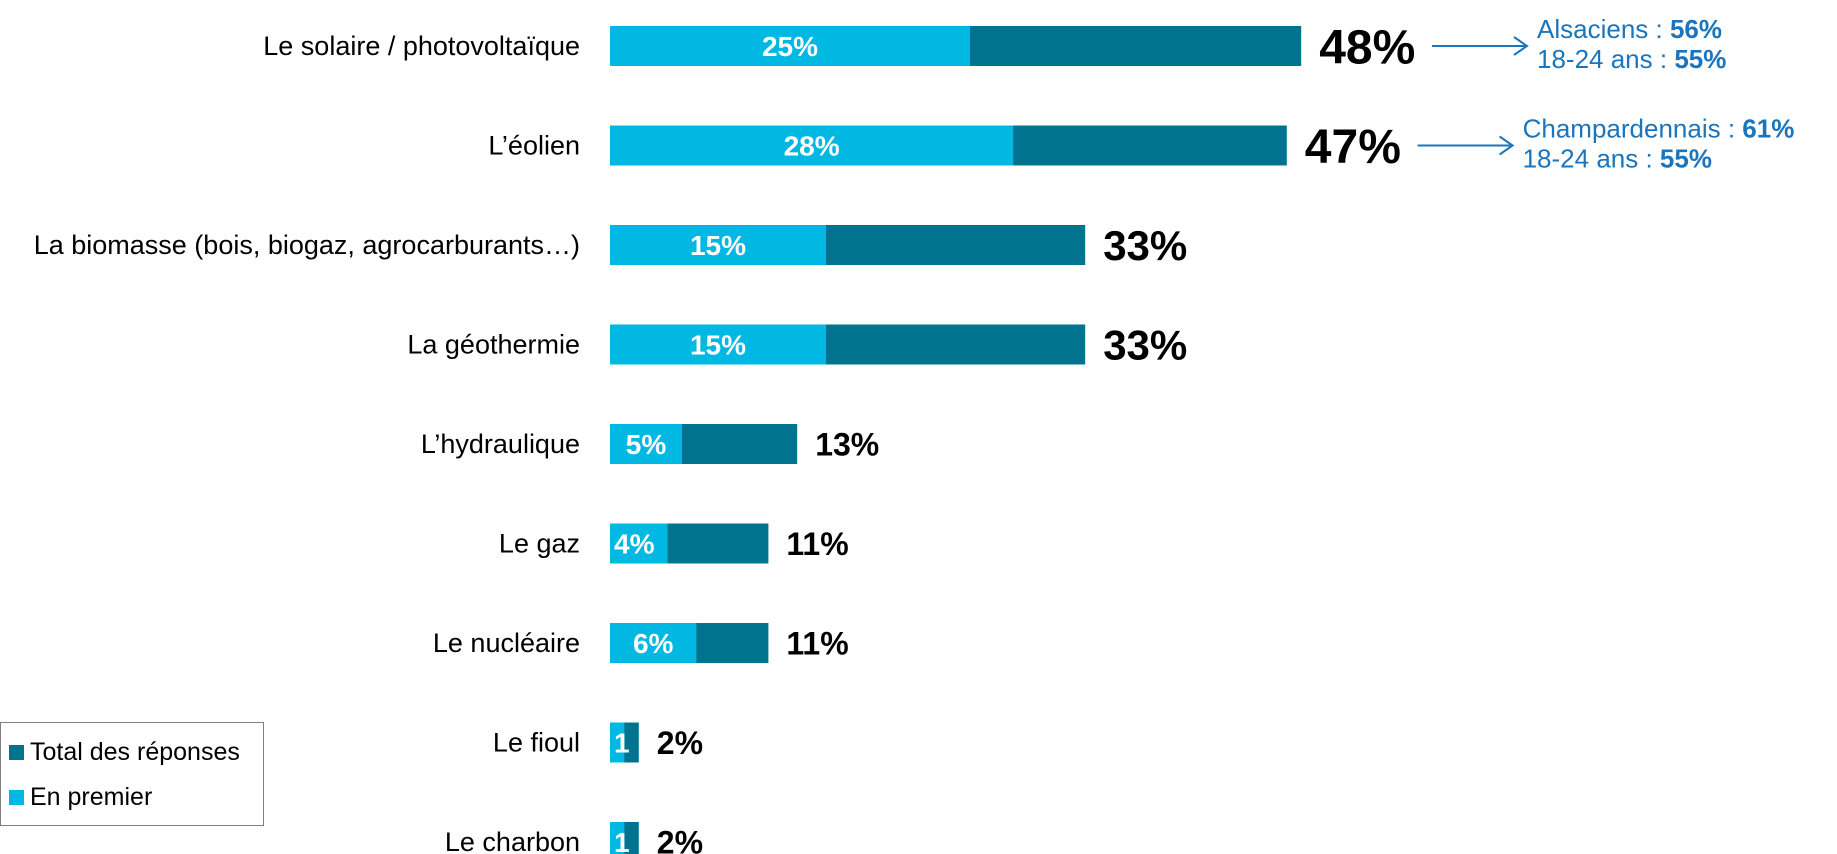  What do you see at coordinates (534, 146) in the screenshot?
I see `category-label: L’éolien` at bounding box center [534, 146].